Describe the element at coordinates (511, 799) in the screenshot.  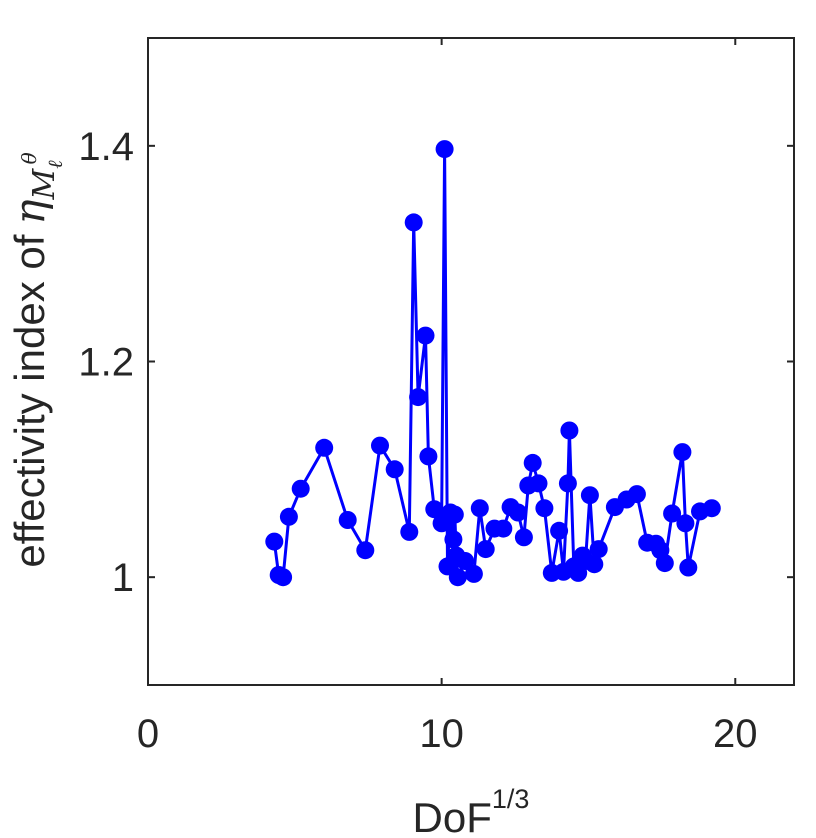
I see `x-axis-label-exponent: 1/3` at that location.